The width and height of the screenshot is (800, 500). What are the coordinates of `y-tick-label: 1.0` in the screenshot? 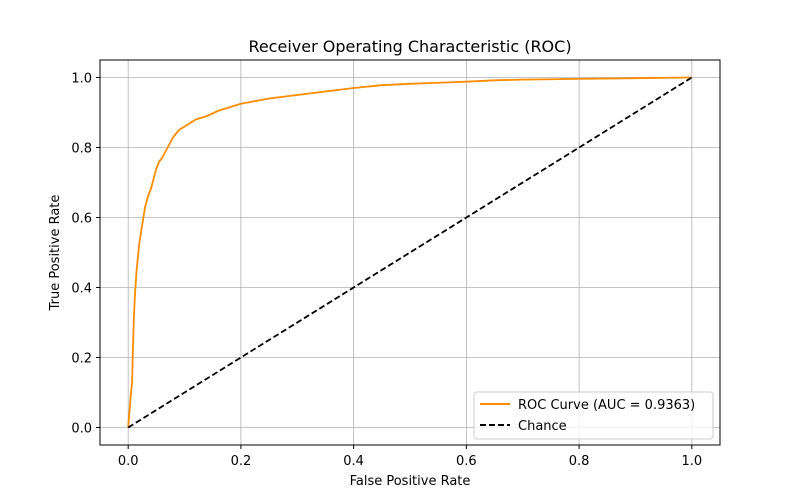 It's located at (81, 79).